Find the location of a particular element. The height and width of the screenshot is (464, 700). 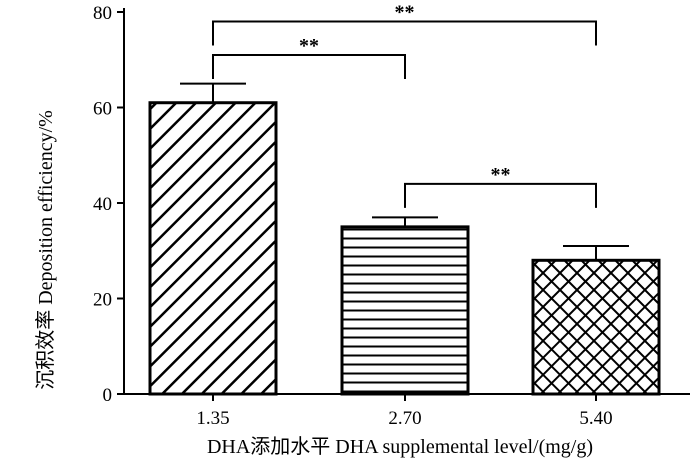

y-tick-label: 20 is located at coordinates (102, 300).